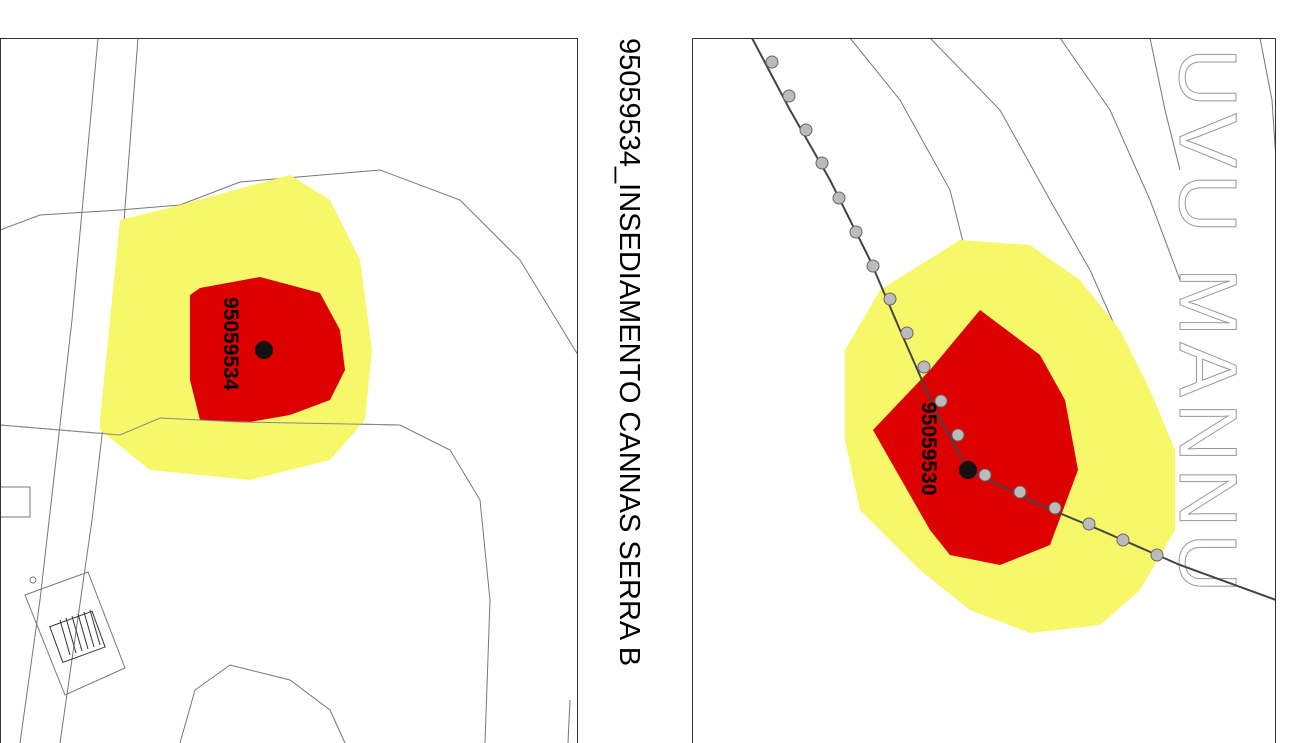  Describe the element at coordinates (975, 437) in the screenshot. I see `core-zone` at that location.